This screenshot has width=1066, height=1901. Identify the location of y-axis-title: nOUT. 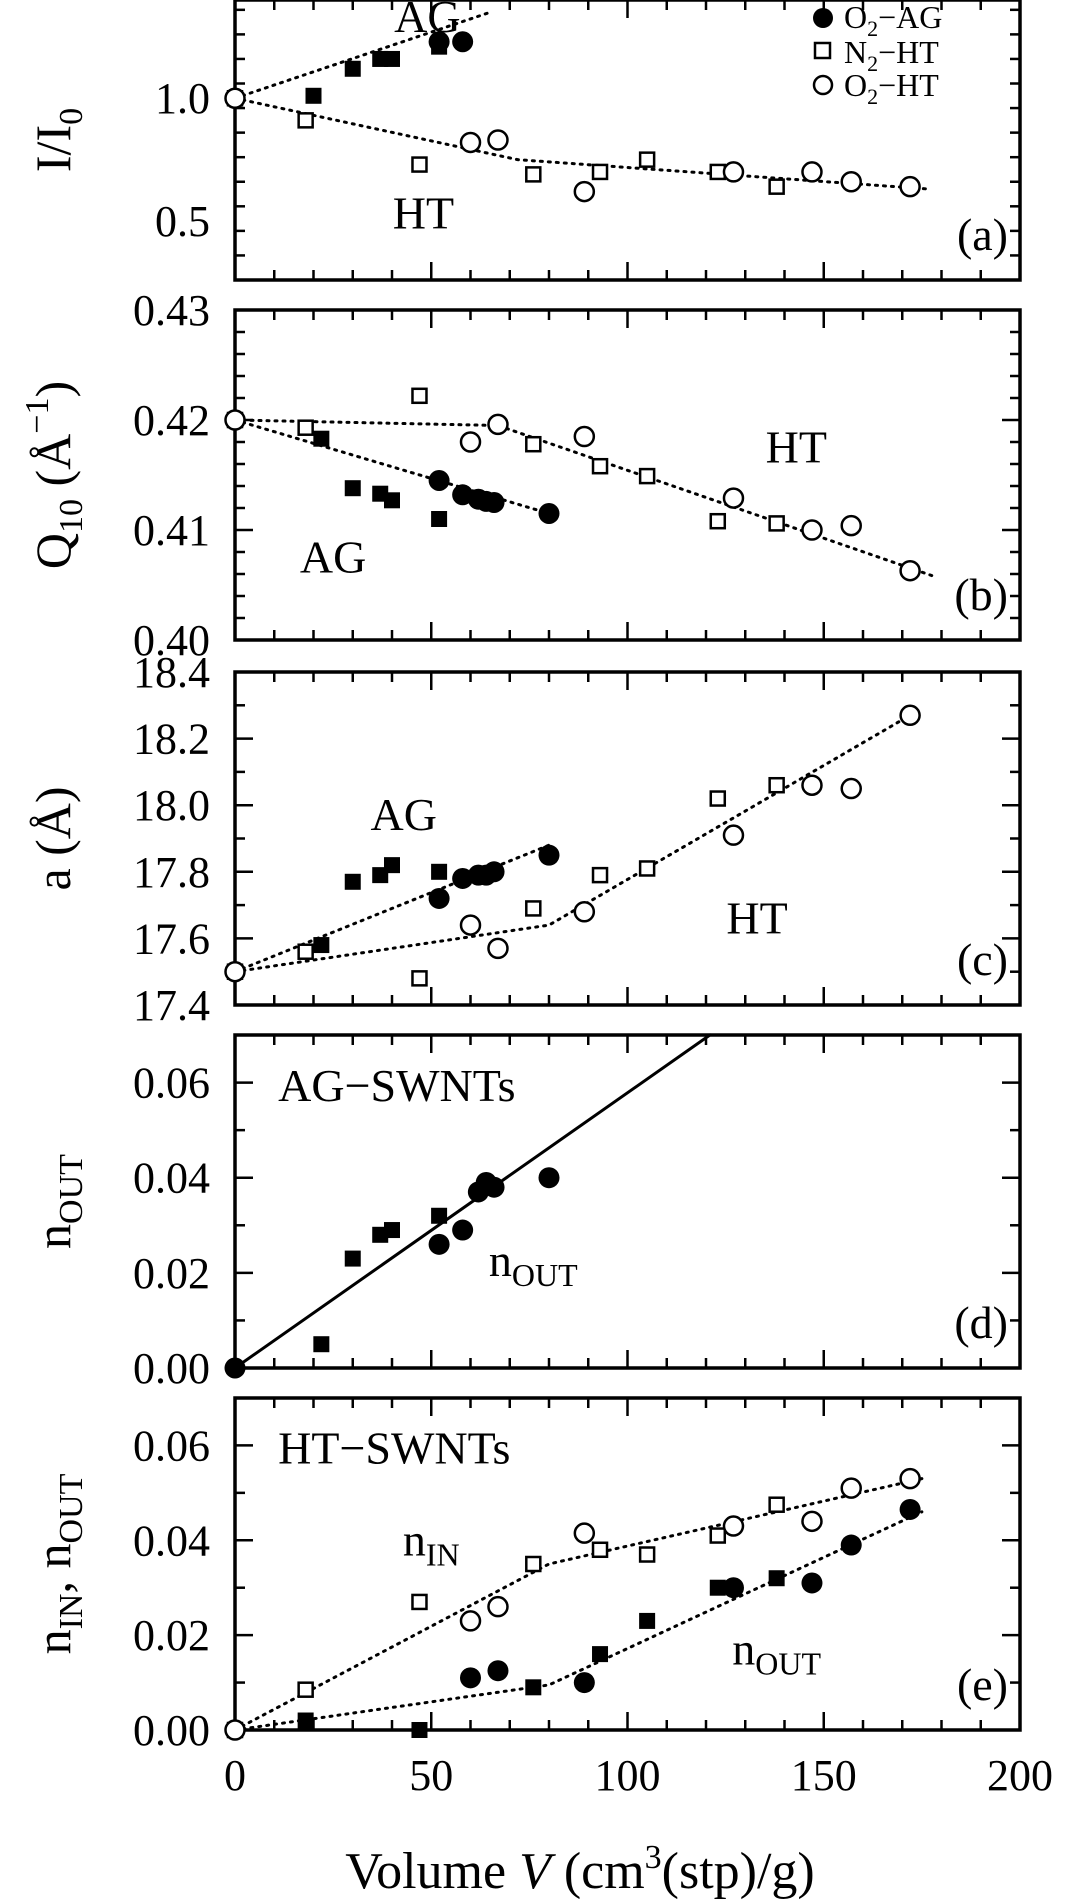
(57, 1201).